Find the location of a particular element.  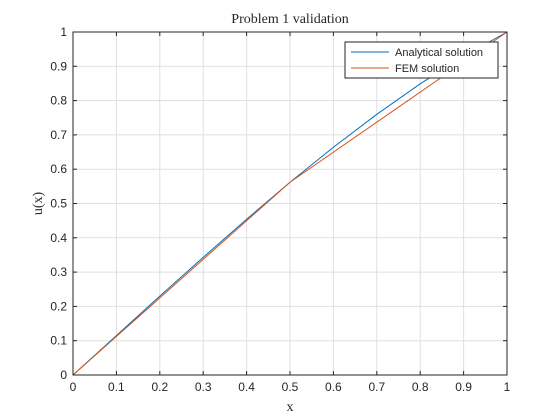

legend: Analytical solution FEM solution is located at coordinates (421, 60).